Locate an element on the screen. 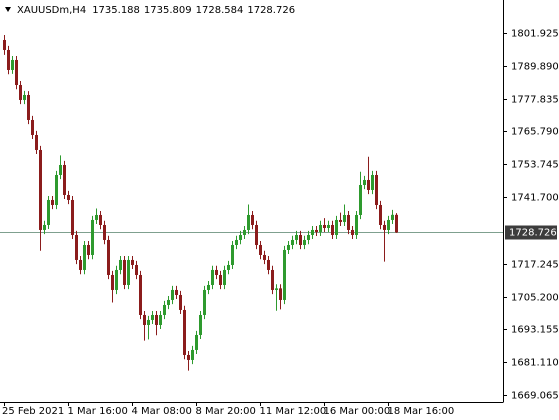  x-tick-label: 25 Feb 2021 is located at coordinates (33, 411).